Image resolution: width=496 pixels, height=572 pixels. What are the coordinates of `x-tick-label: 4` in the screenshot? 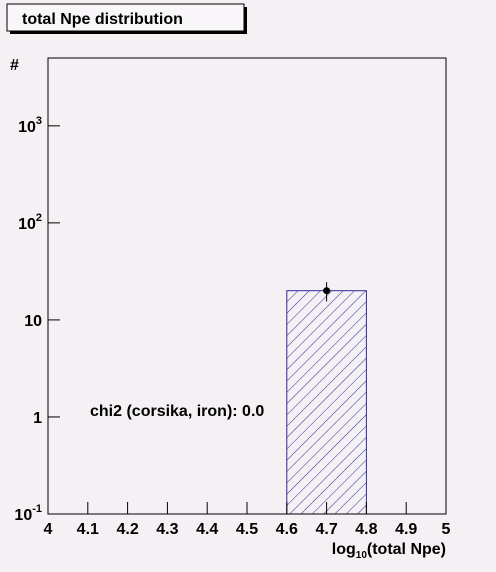 It's located at (48, 529).